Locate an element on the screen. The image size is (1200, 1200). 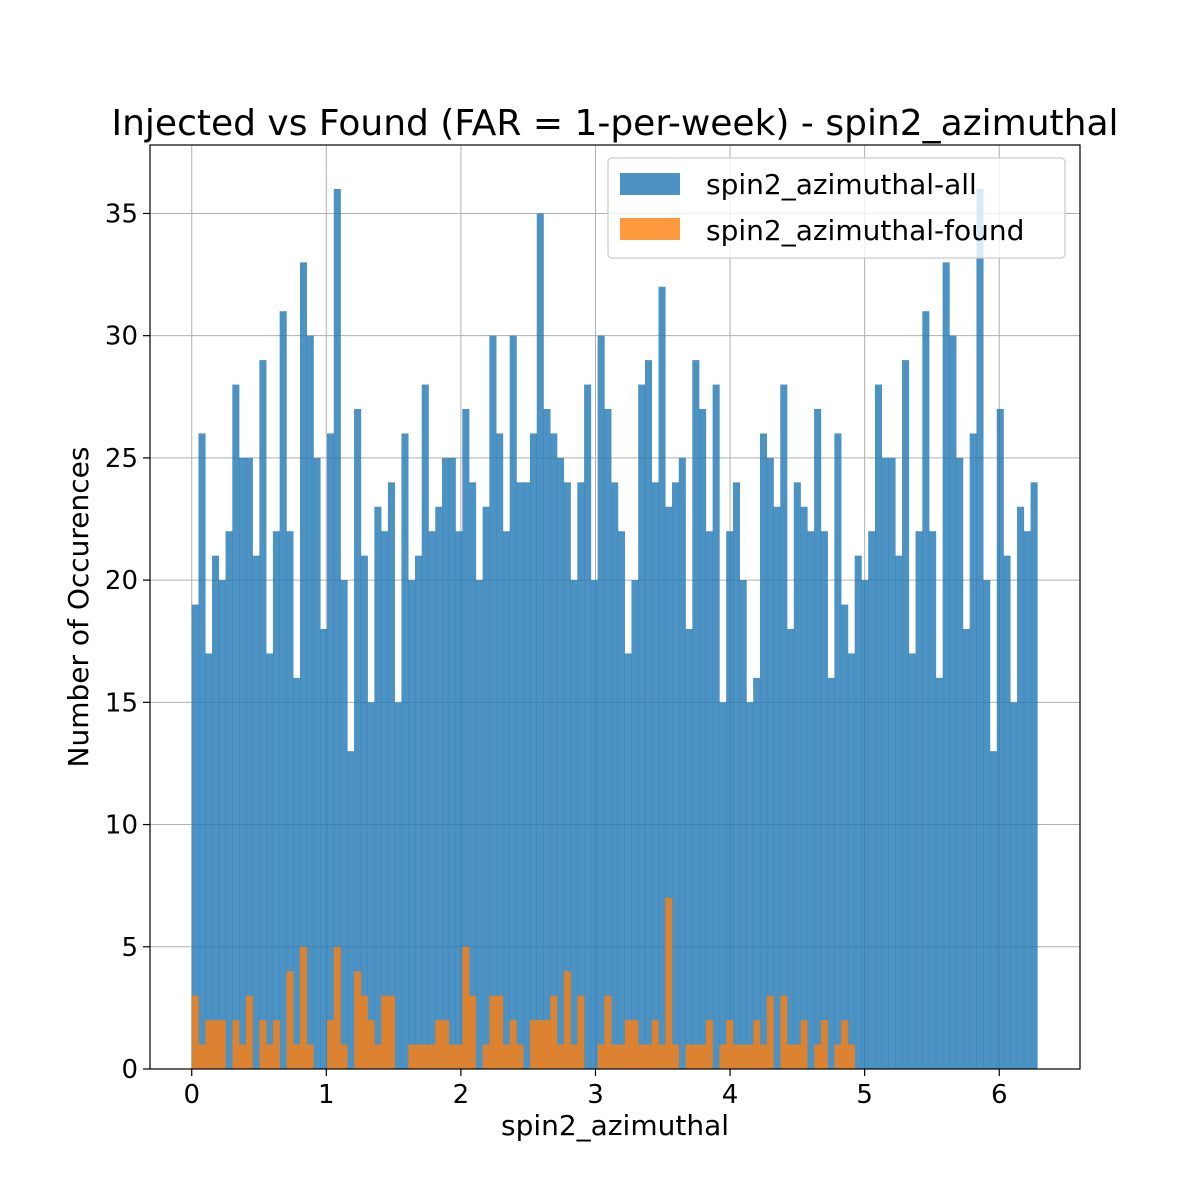
y-tick-label: 0 is located at coordinates (129, 1070).